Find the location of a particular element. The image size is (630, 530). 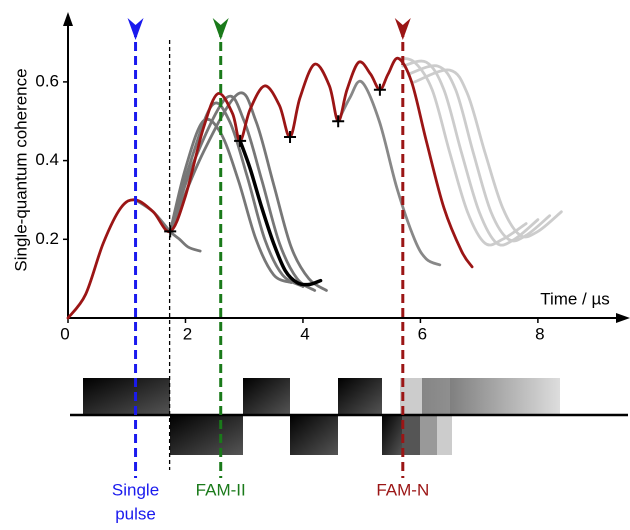

x-tick-label: 6 is located at coordinates (422, 333).